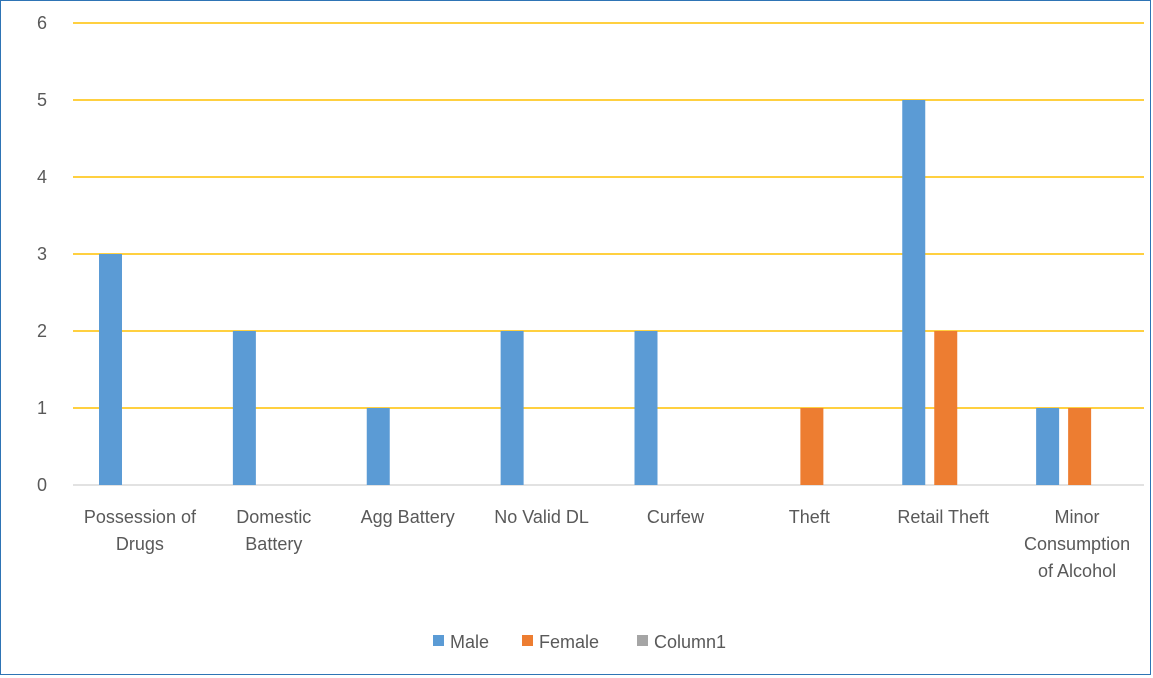 This screenshot has height=678, width=1153. What do you see at coordinates (140, 530) in the screenshot?
I see `x-category-label: Possession of Drugs` at bounding box center [140, 530].